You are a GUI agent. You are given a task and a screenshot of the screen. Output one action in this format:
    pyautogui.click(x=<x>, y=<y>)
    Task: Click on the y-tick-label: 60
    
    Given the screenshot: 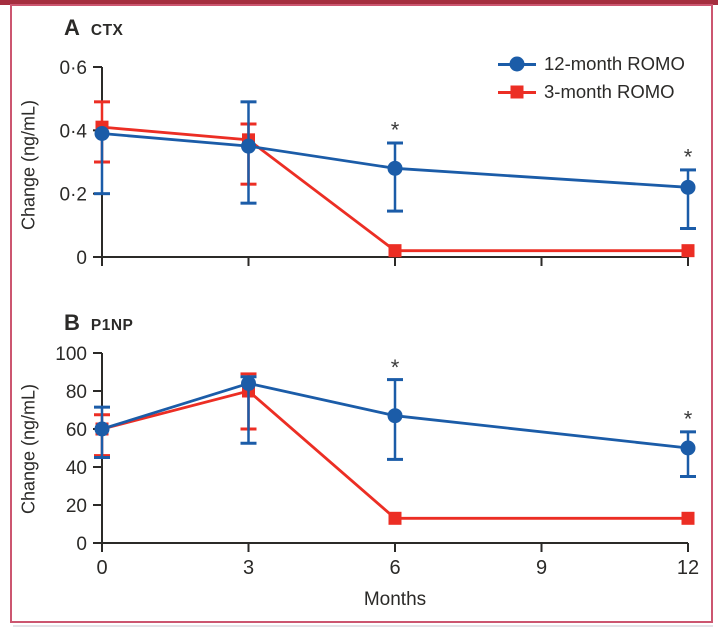 What is the action you would take?
    pyautogui.click(x=76, y=430)
    